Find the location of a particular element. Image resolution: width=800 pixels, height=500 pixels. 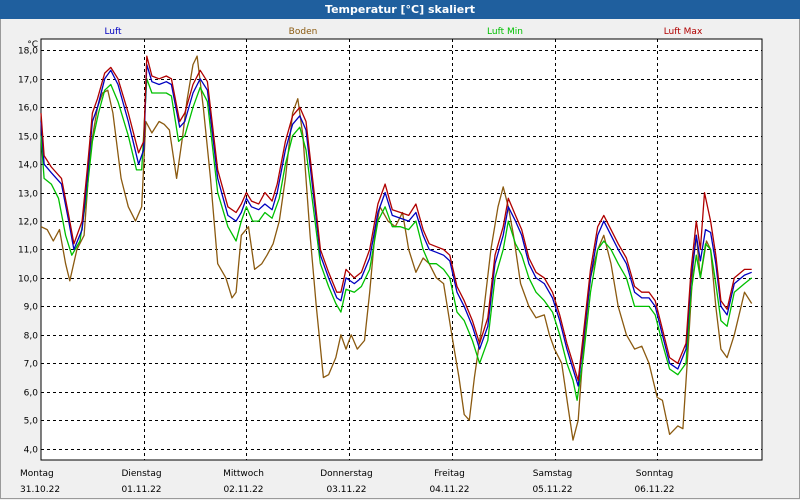

x-tick-date: 03.11.22 is located at coordinates (346, 490).